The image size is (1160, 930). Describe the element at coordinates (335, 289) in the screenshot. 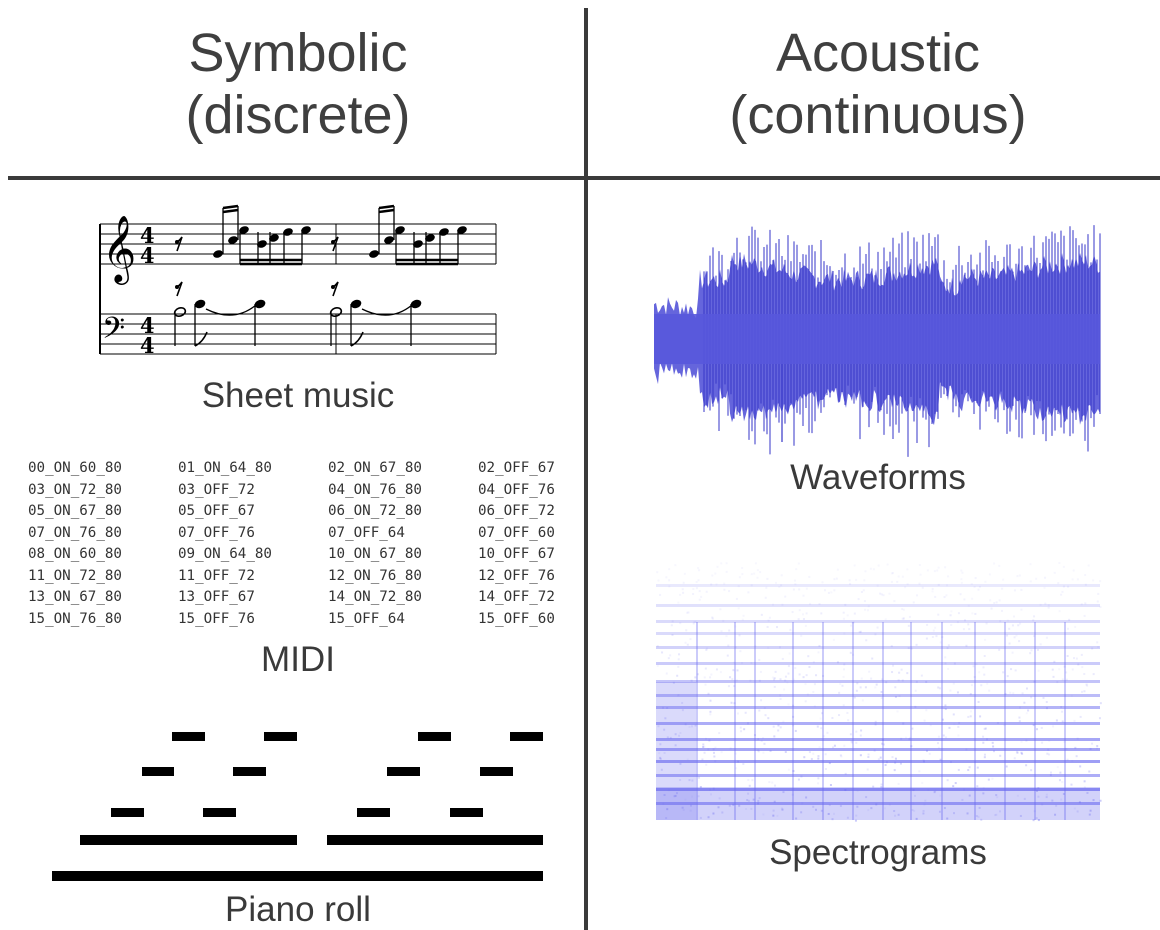

I see `eighth-rest-icon` at that location.